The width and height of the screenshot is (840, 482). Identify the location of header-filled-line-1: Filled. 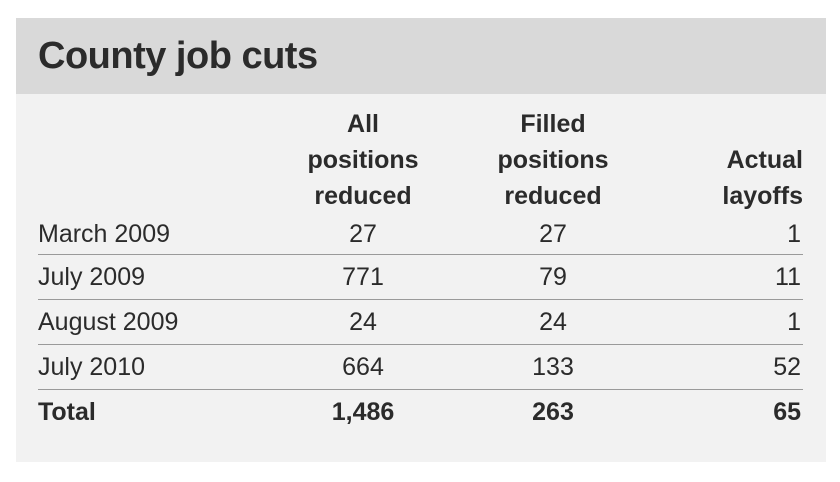
(553, 124).